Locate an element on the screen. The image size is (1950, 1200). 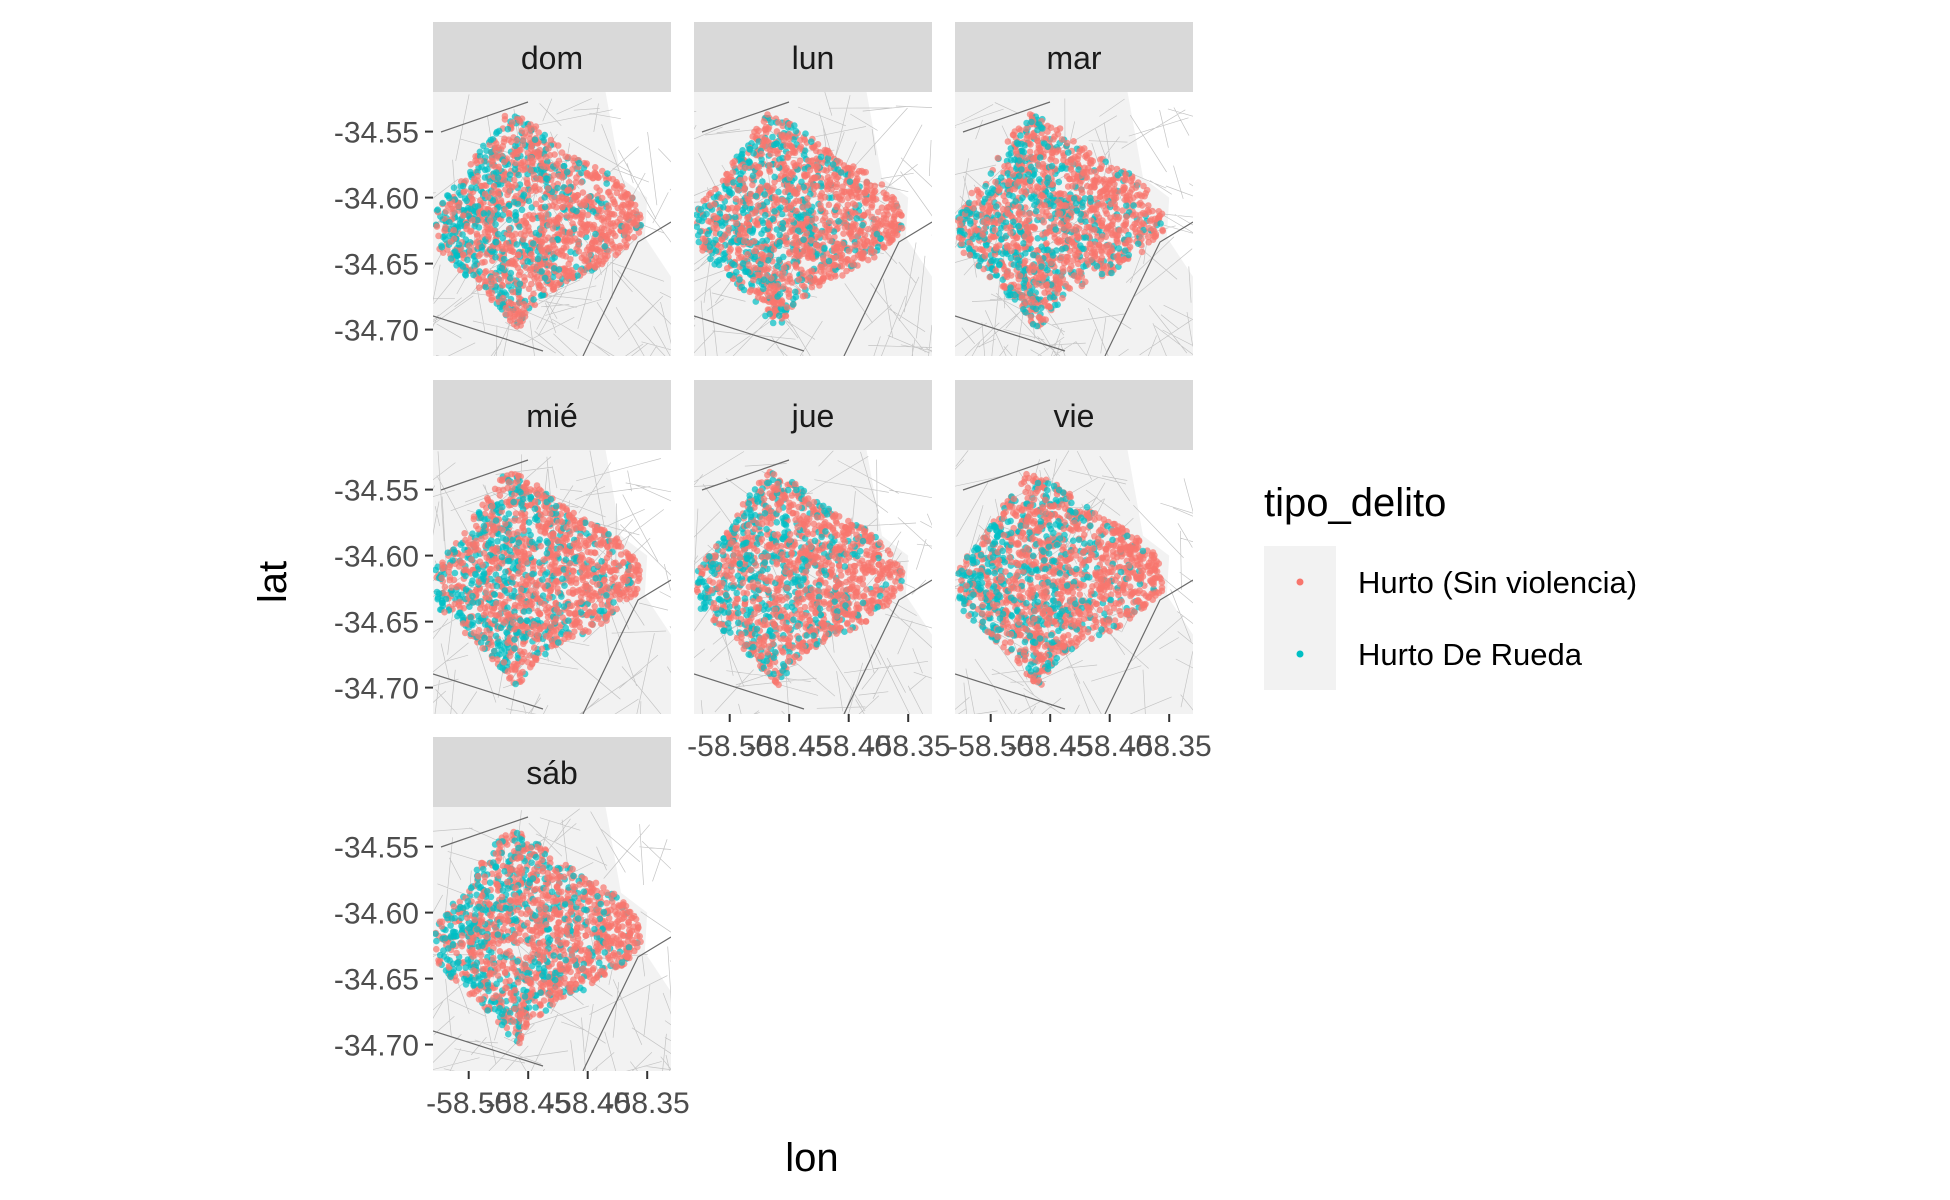
basemap-streets is located at coordinates (552, 582).